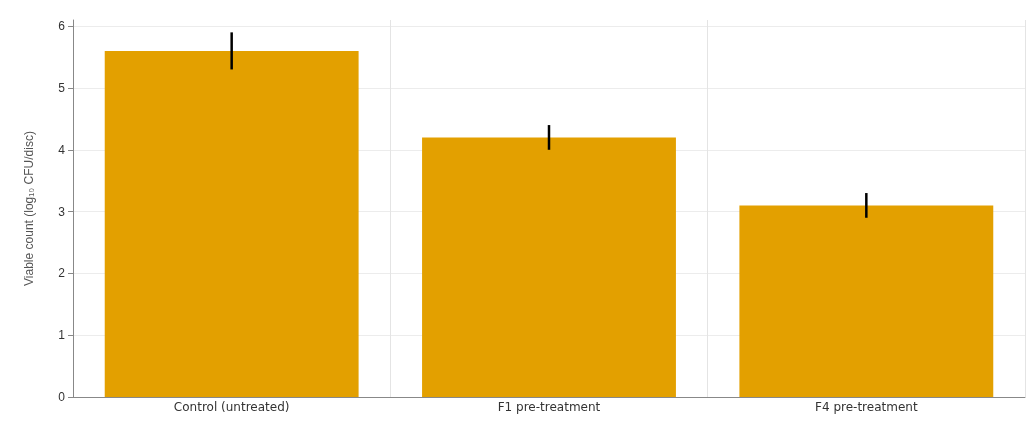 The image size is (1035, 423). I want to click on y-tick-label: 5, so click(62, 87).